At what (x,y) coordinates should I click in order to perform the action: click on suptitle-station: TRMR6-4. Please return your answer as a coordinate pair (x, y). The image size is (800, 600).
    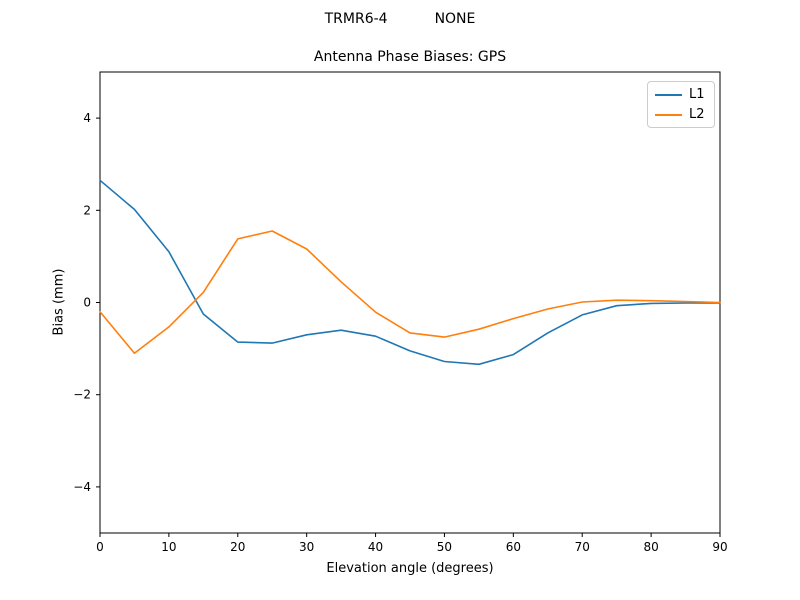
    Looking at the image, I should click on (356, 19).